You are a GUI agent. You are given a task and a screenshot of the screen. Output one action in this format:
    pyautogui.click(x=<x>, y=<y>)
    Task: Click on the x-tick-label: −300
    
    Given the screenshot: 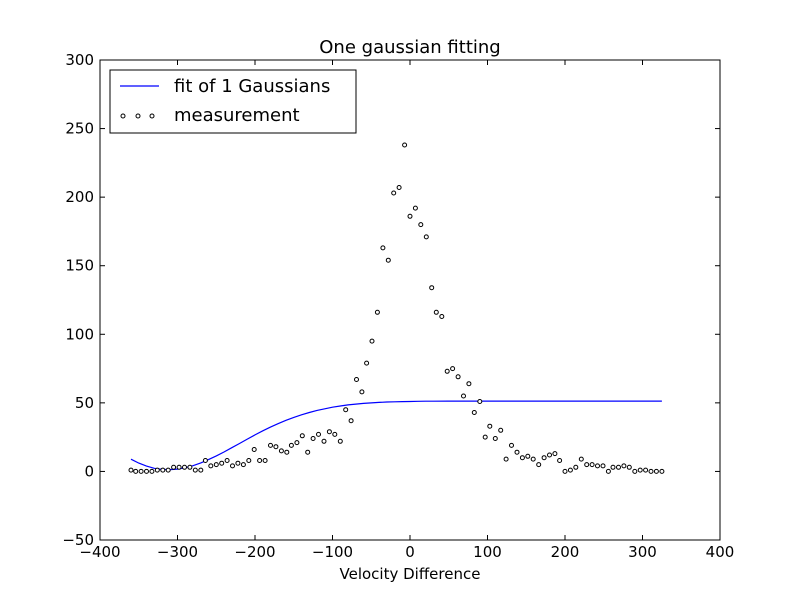 What is the action you would take?
    pyautogui.click(x=177, y=552)
    